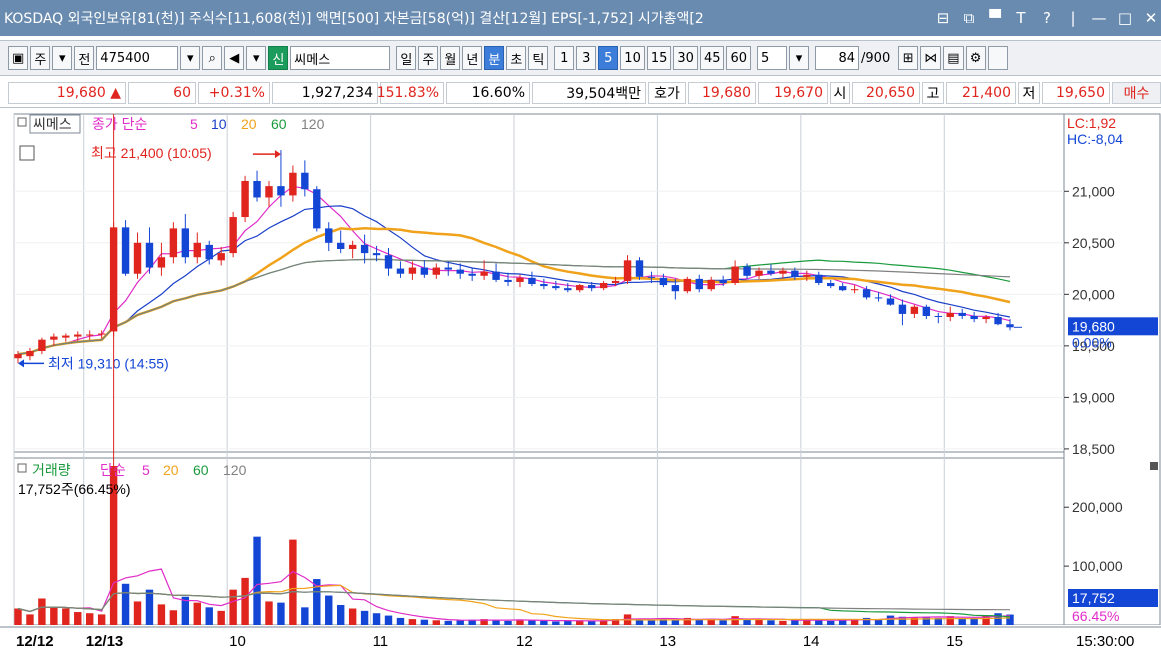  I want to click on maximize-icon: □, so click(1125, 18).